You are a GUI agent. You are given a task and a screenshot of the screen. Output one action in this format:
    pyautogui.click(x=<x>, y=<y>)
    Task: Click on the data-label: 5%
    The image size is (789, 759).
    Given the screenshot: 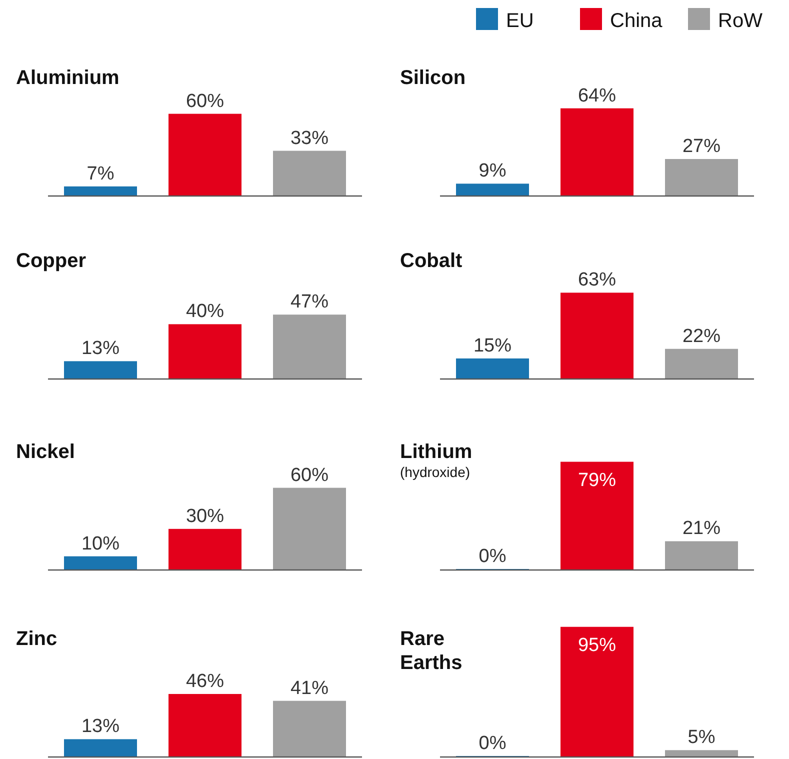 What is the action you would take?
    pyautogui.click(x=702, y=737)
    